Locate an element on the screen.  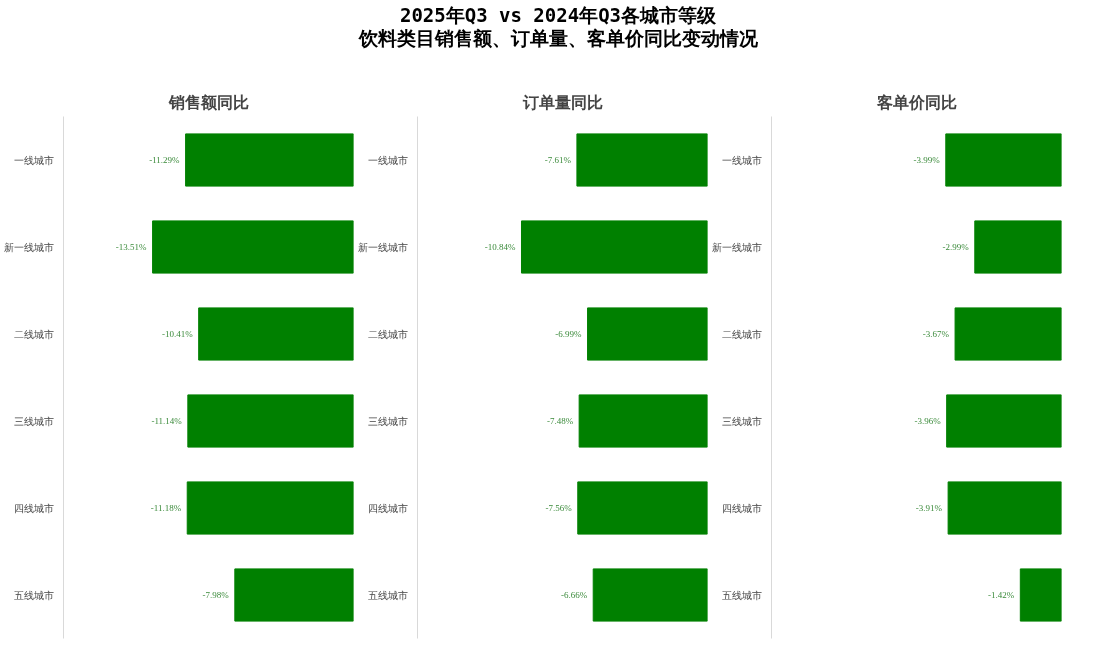
data-label: -10.84% is located at coordinates (500, 247).